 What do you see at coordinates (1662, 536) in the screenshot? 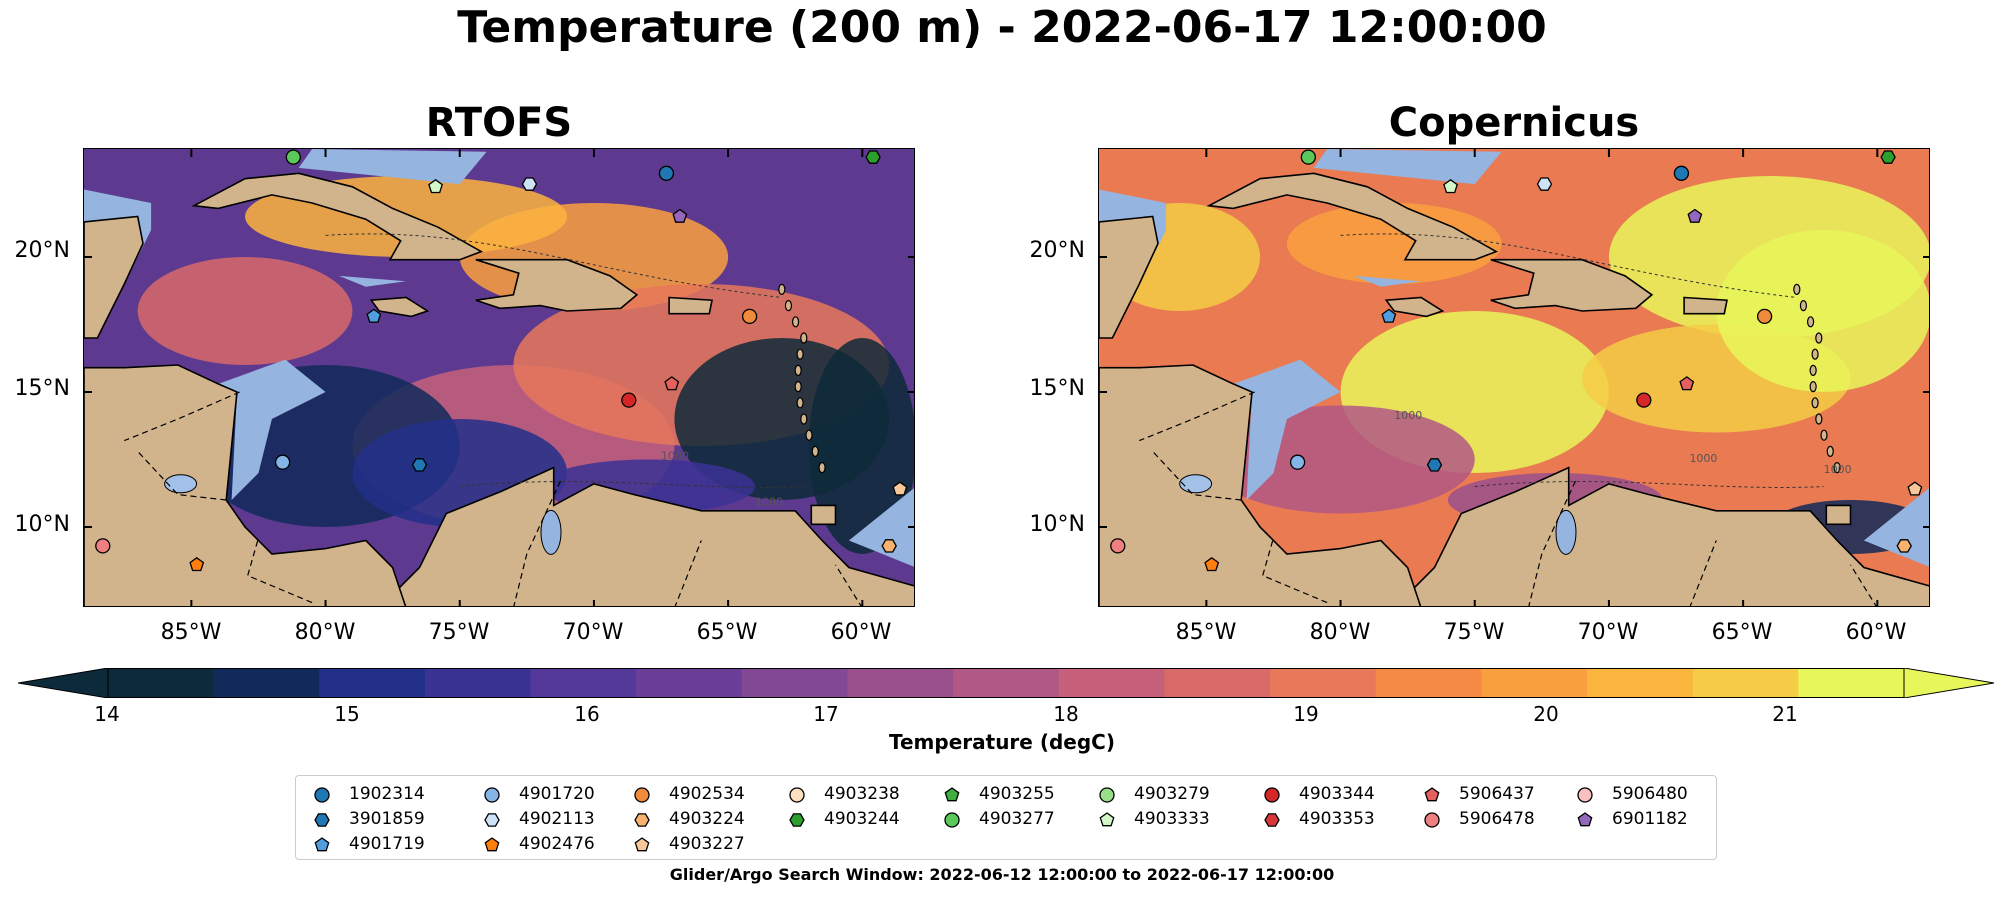
I see `land-southamerica` at bounding box center [1662, 536].